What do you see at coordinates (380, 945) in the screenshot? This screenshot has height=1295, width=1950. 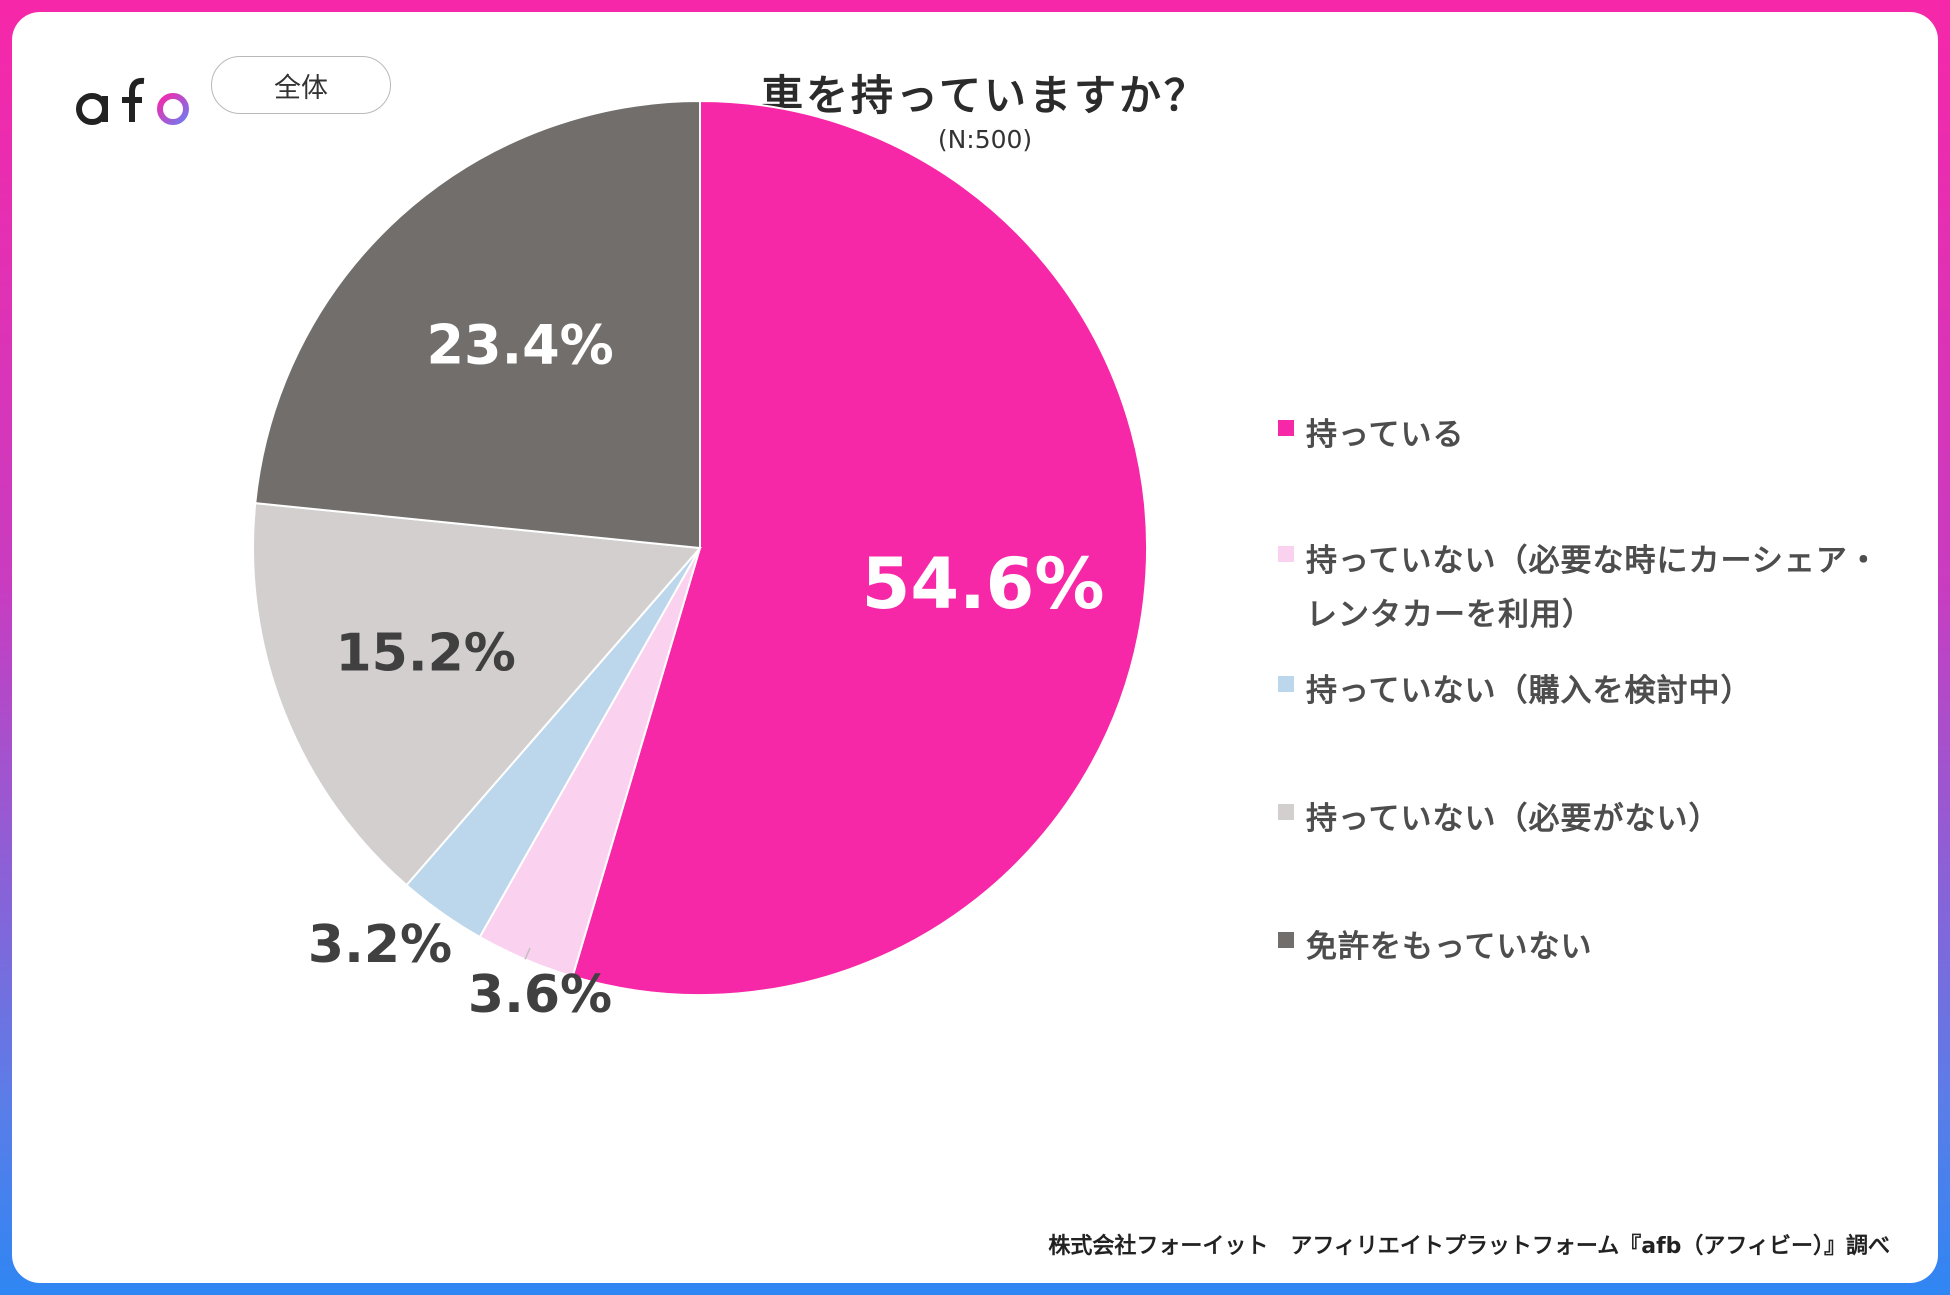 I see `data-label-considering: 3.2%` at bounding box center [380, 945].